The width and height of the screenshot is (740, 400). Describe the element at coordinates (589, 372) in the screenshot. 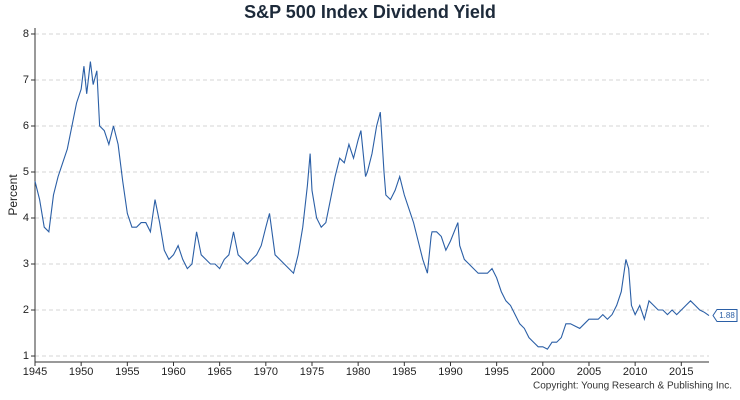

I see `x-tick-label: 2005` at that location.